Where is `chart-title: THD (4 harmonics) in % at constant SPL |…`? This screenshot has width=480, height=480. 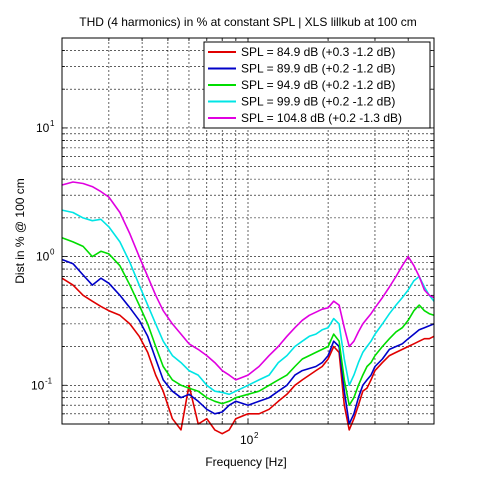 chart-title: THD (4 harmonics) in % at constant SPL |… is located at coordinates (247, 22).